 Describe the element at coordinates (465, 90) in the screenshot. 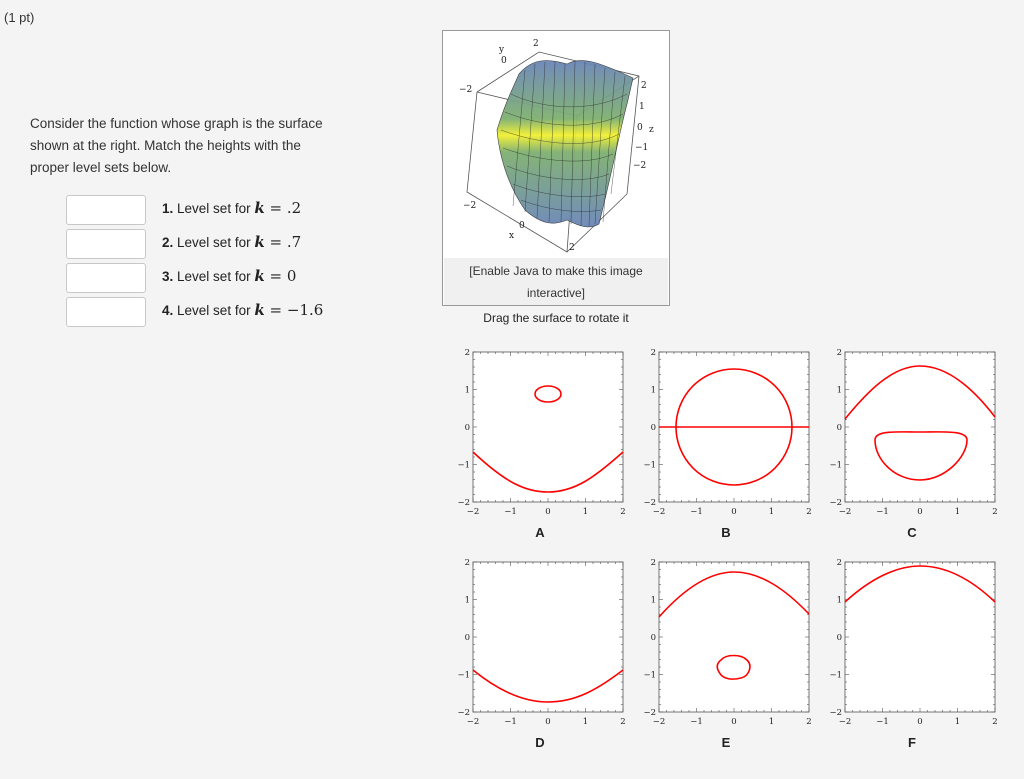

I see `surface-tick-neg2: −2` at that location.